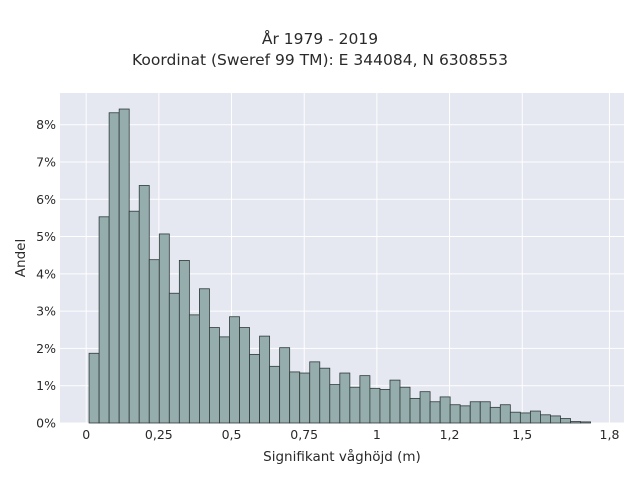 Image resolution: width=640 pixels, height=480 pixels. What do you see at coordinates (304, 434) in the screenshot?
I see `x-tick-label: 0,75` at bounding box center [304, 434].